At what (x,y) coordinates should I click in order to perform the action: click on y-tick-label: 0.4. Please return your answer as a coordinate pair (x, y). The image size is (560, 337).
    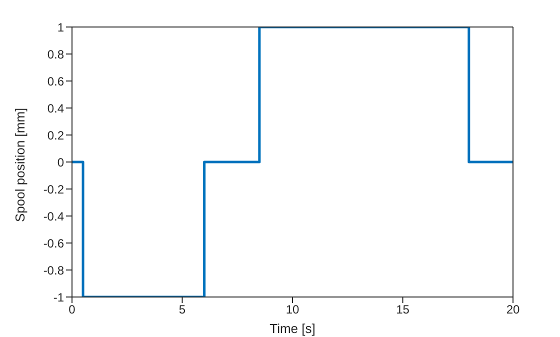
    Looking at the image, I should click on (55, 108).